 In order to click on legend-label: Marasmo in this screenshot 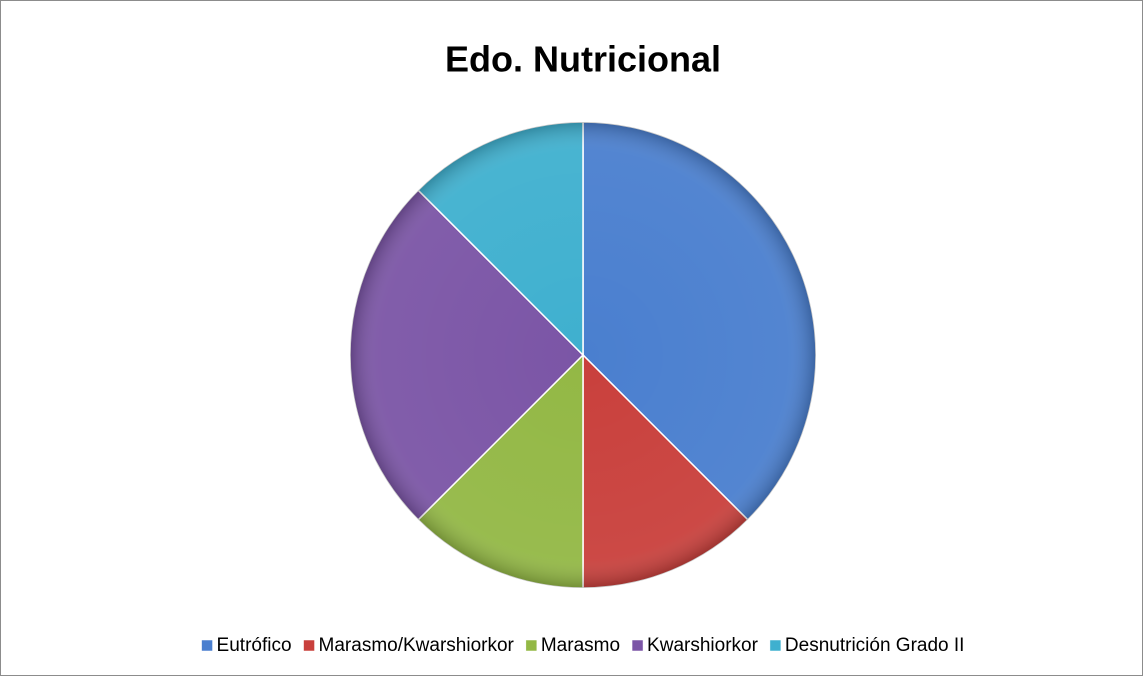, I will do `click(580, 645)`.